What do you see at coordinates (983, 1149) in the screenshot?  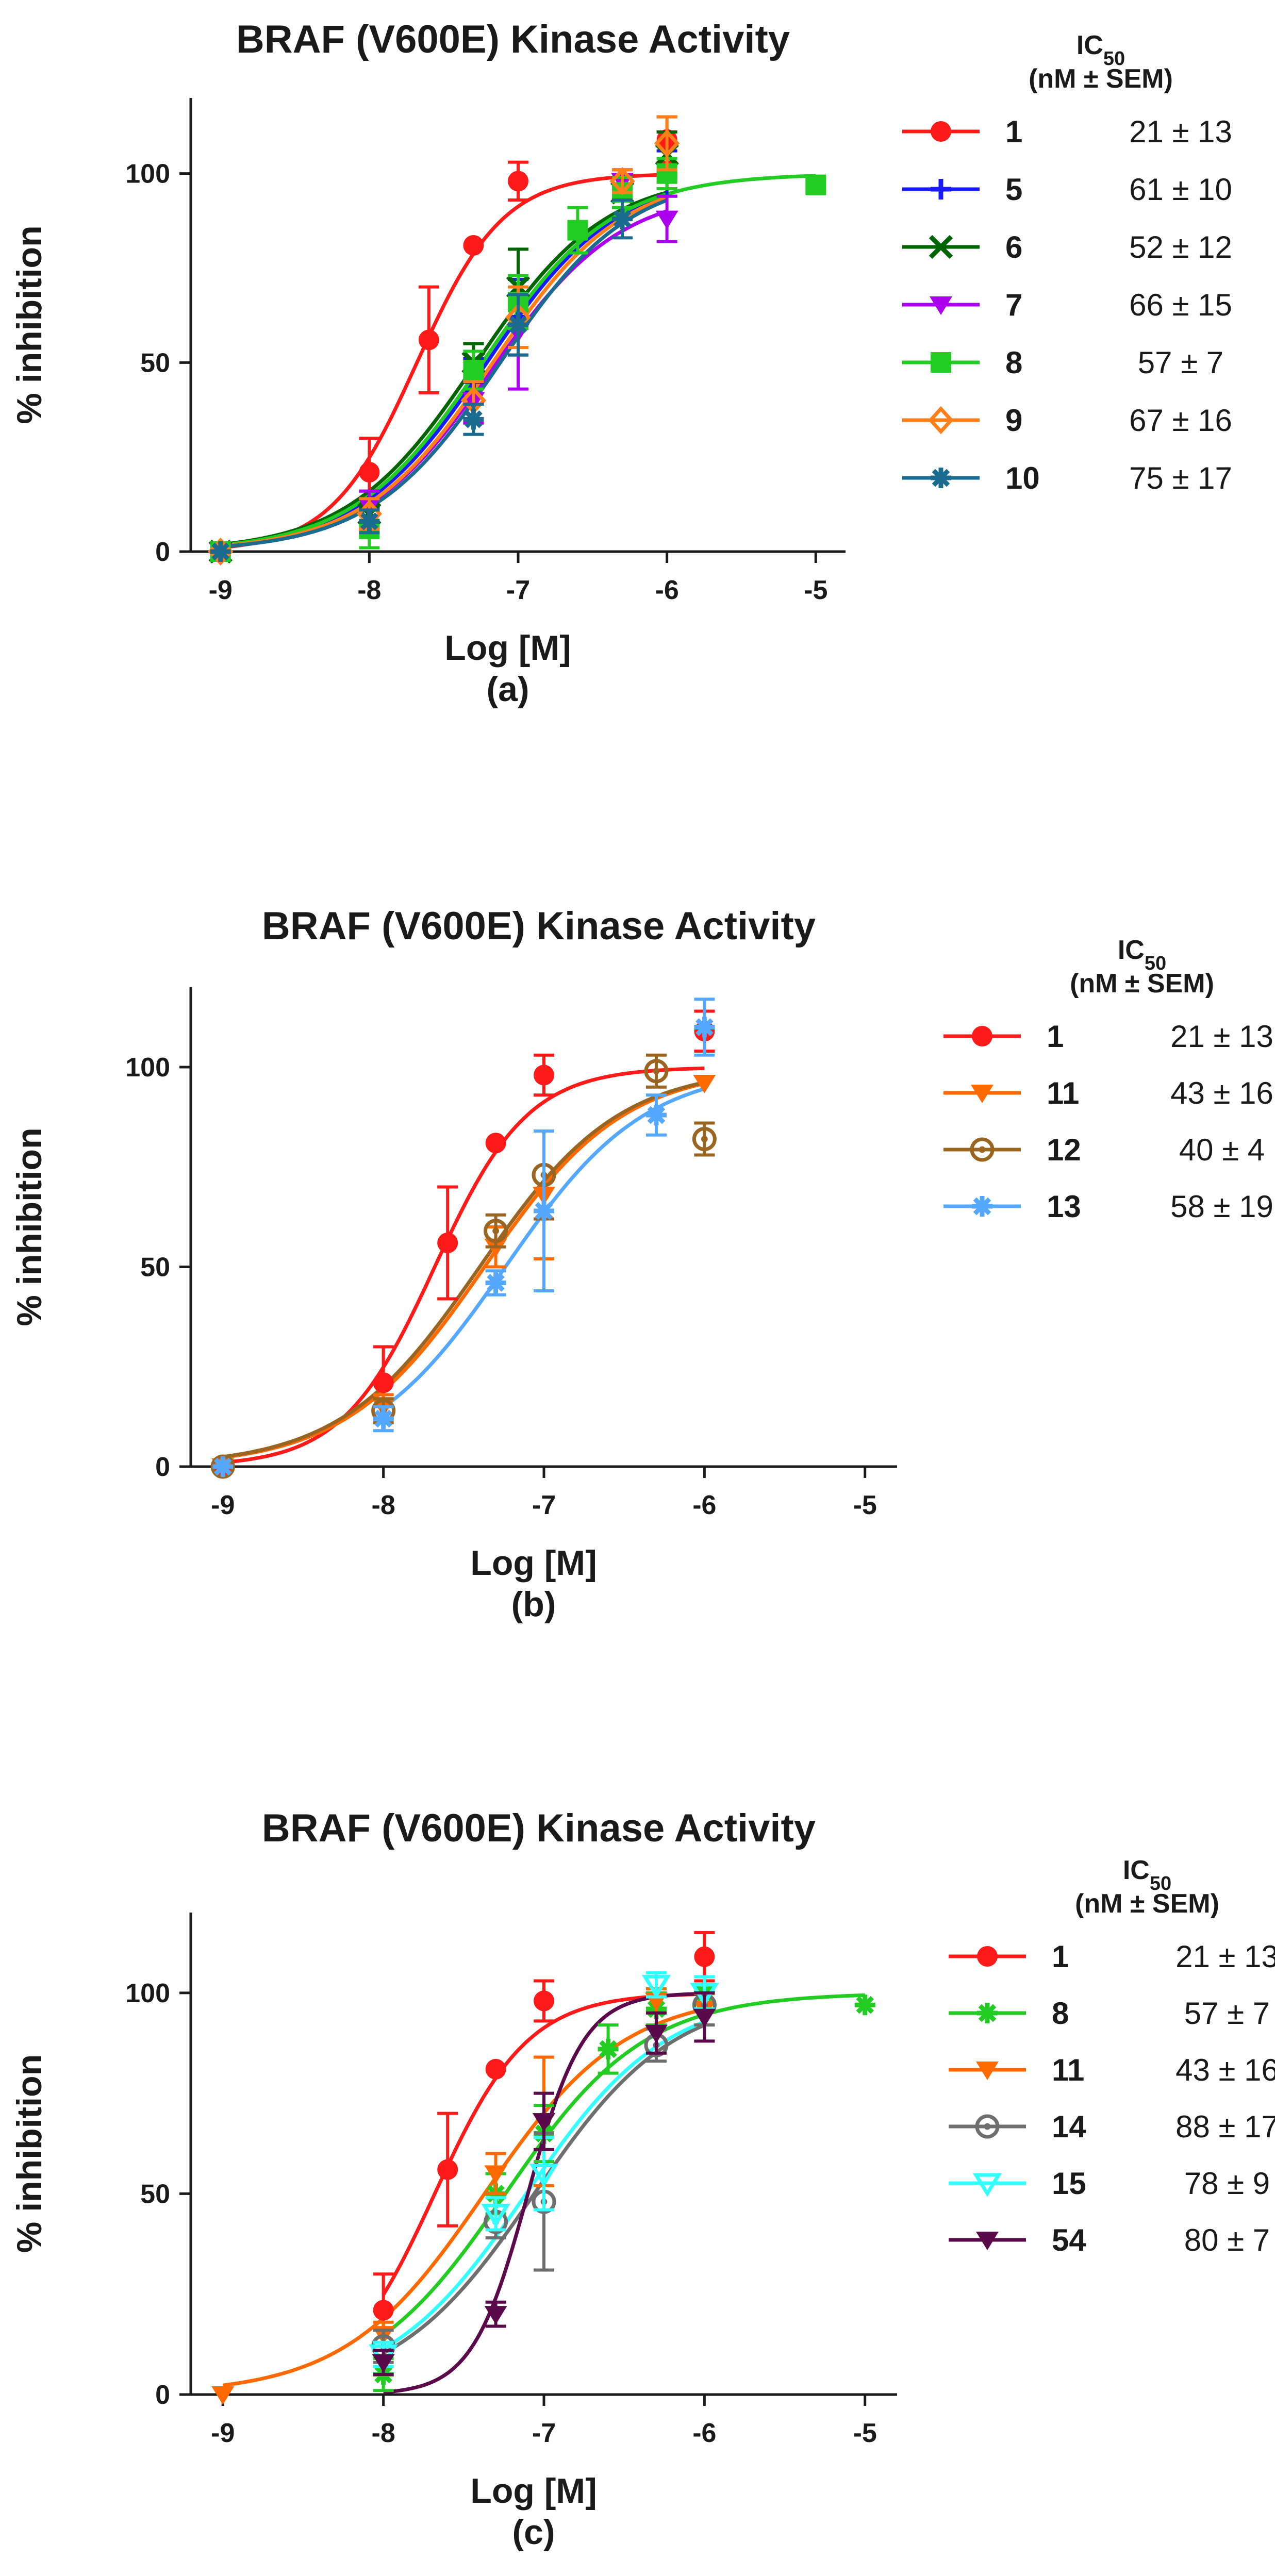 I see `legend-marker-icon-center` at bounding box center [983, 1149].